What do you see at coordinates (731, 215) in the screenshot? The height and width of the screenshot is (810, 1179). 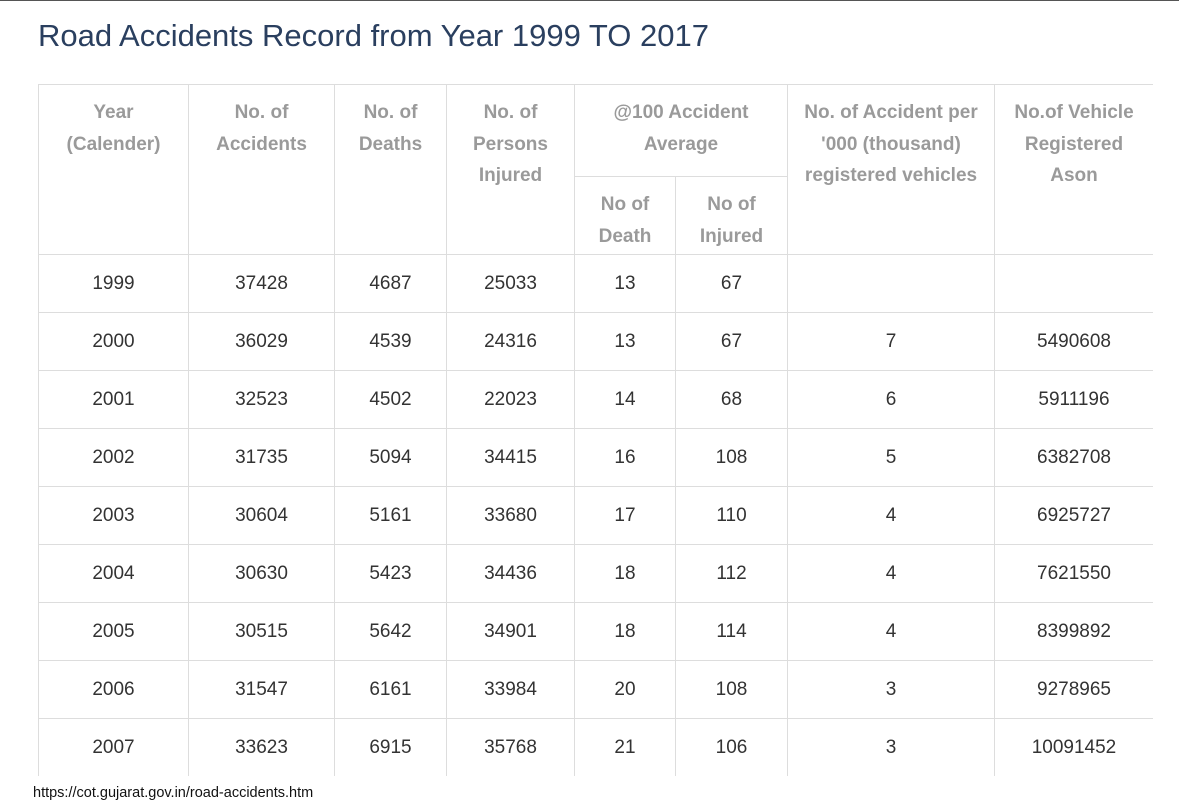 I see `header-avg-injured: No of Injured` at bounding box center [731, 215].